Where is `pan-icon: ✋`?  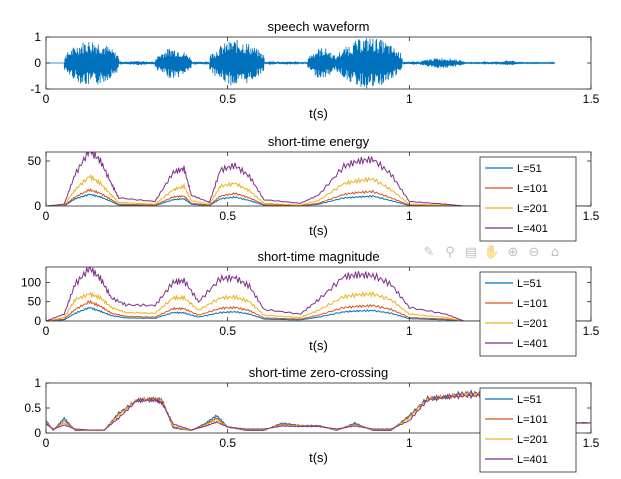
pan-icon: ✋ is located at coordinates (492, 252).